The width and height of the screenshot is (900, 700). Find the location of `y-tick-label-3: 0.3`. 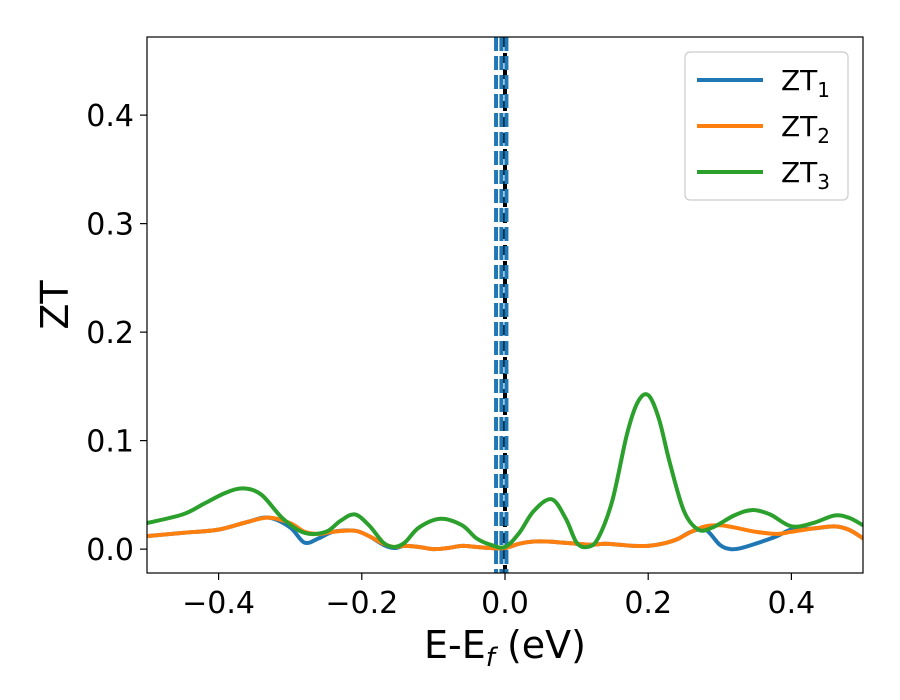

y-tick-label-3: 0.3 is located at coordinates (110, 225).